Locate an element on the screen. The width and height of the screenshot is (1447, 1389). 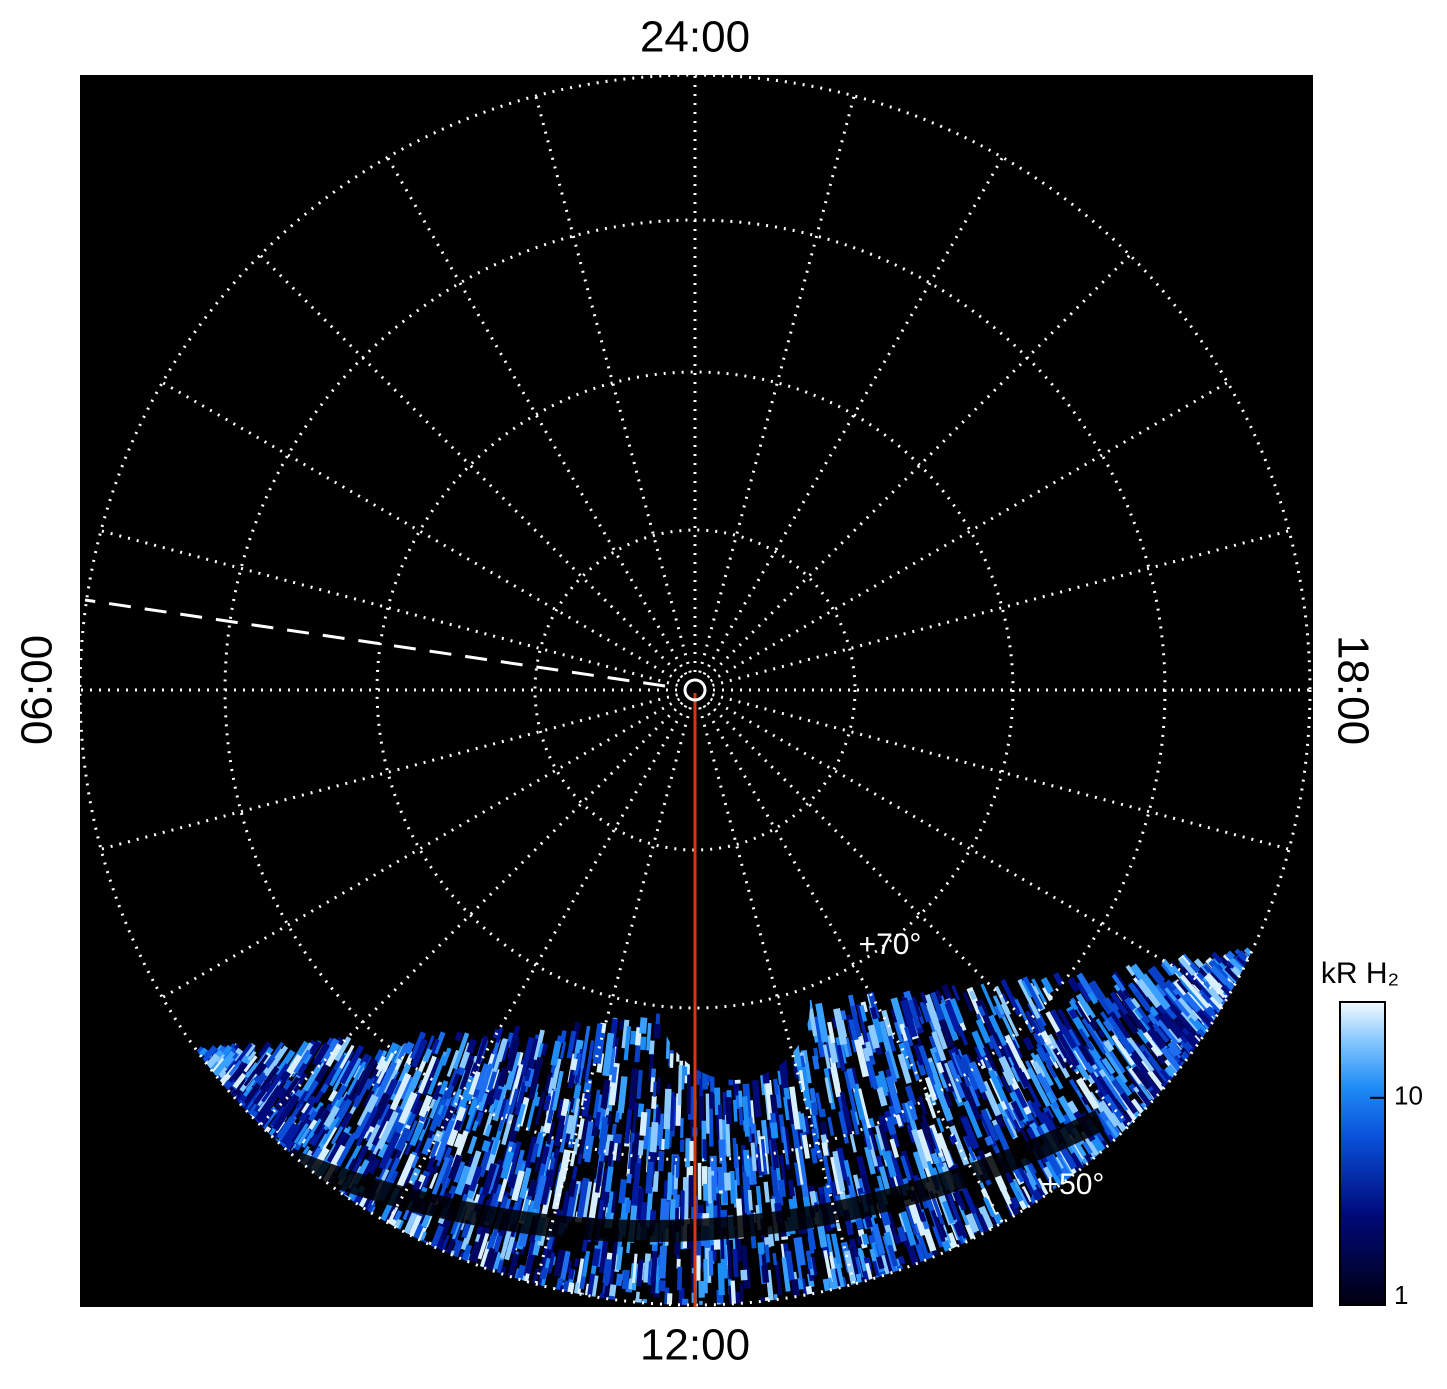
dashed-meridian is located at coordinates (375, 643).